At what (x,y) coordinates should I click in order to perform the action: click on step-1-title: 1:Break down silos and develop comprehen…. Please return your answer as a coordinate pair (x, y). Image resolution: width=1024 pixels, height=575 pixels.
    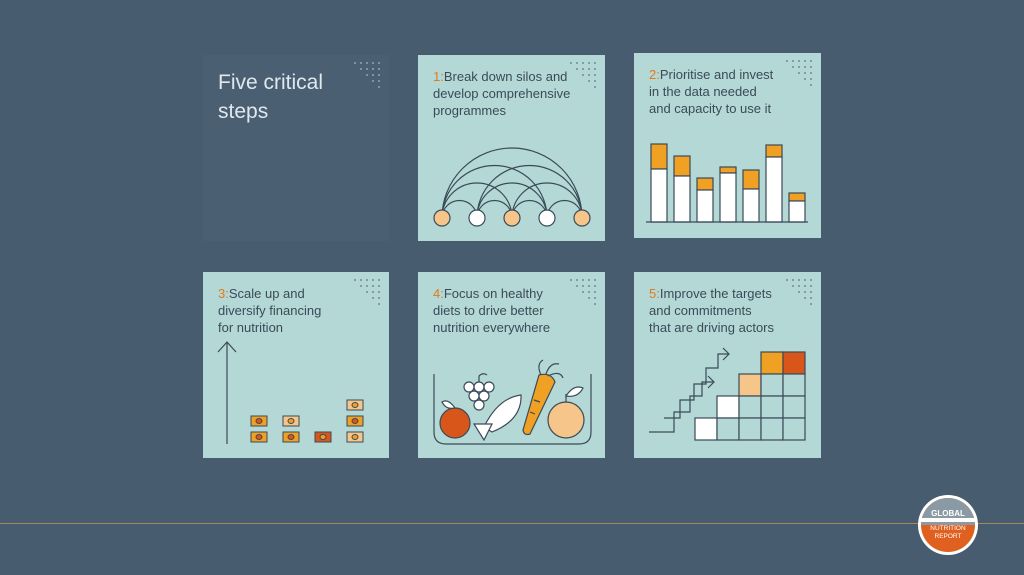
    Looking at the image, I should click on (512, 93).